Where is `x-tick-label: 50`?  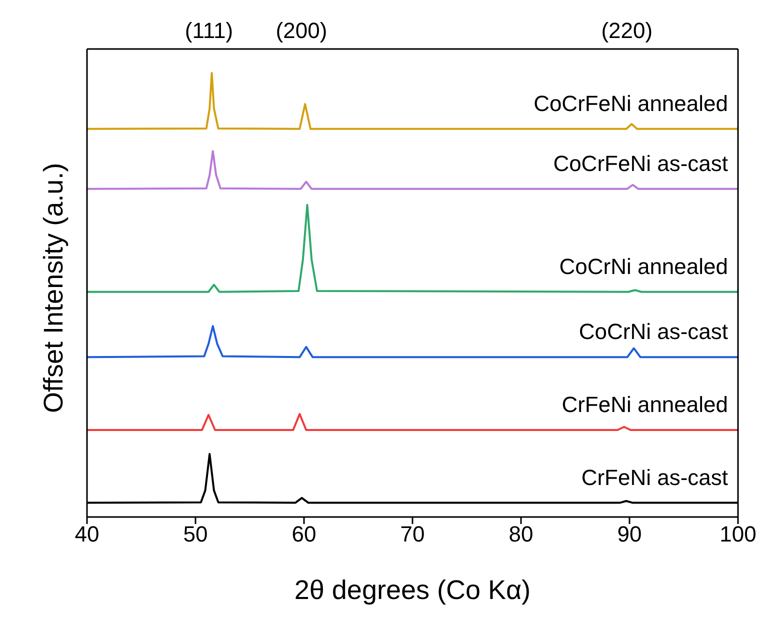
x-tick-label: 50 is located at coordinates (195, 534).